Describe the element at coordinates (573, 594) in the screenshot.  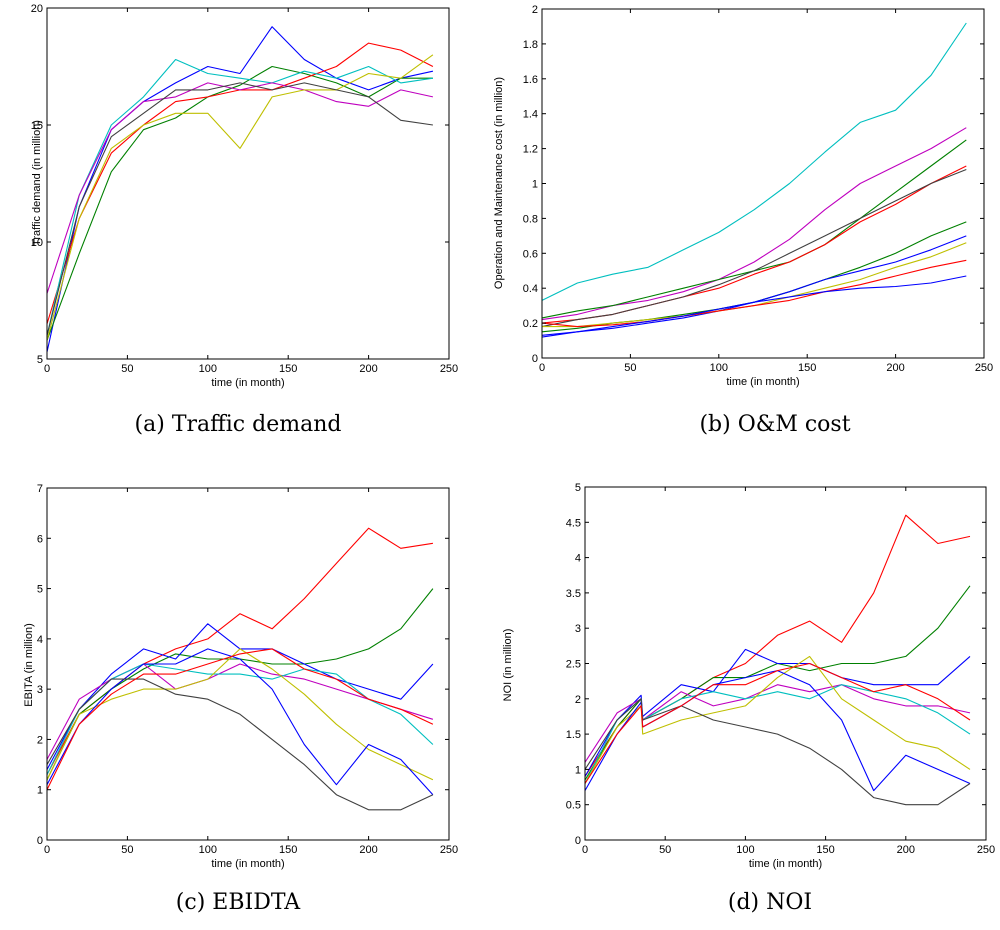
I see `y-tick-label: 3.5` at that location.